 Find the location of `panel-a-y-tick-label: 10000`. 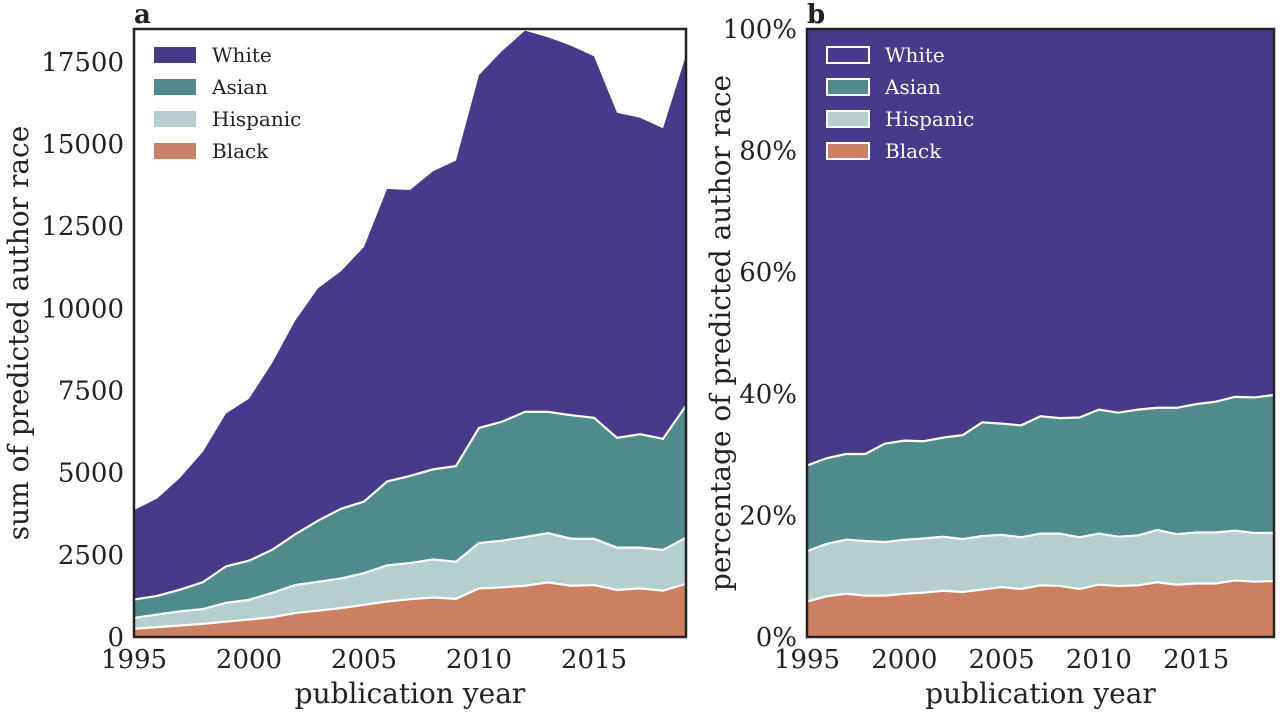

panel-a-y-tick-label: 10000 is located at coordinates (82, 309).